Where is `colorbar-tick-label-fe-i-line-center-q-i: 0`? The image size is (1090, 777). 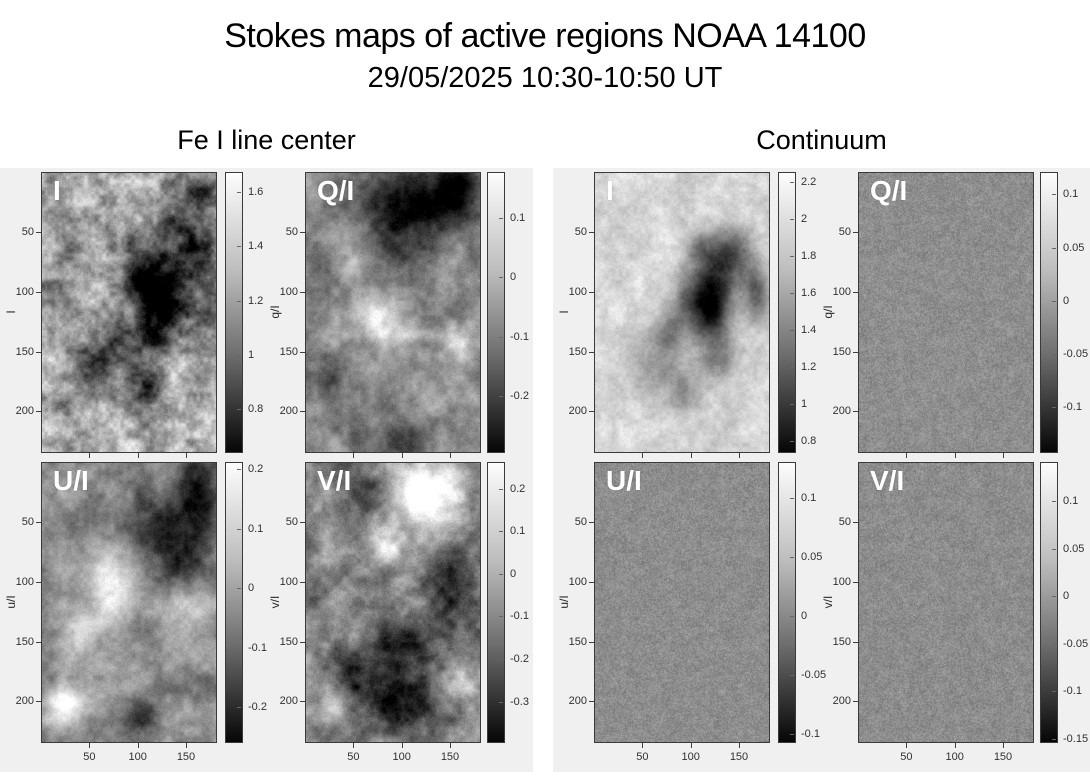
colorbar-tick-label-fe-i-line-center-q-i: 0 is located at coordinates (513, 277).